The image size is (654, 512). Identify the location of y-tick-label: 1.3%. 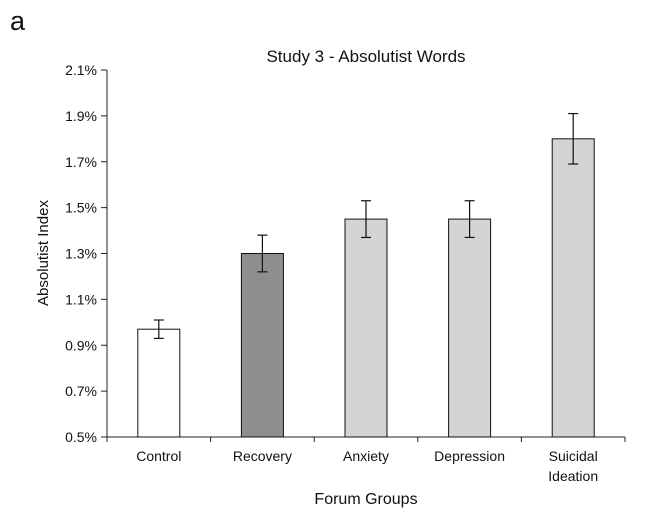
(81, 254).